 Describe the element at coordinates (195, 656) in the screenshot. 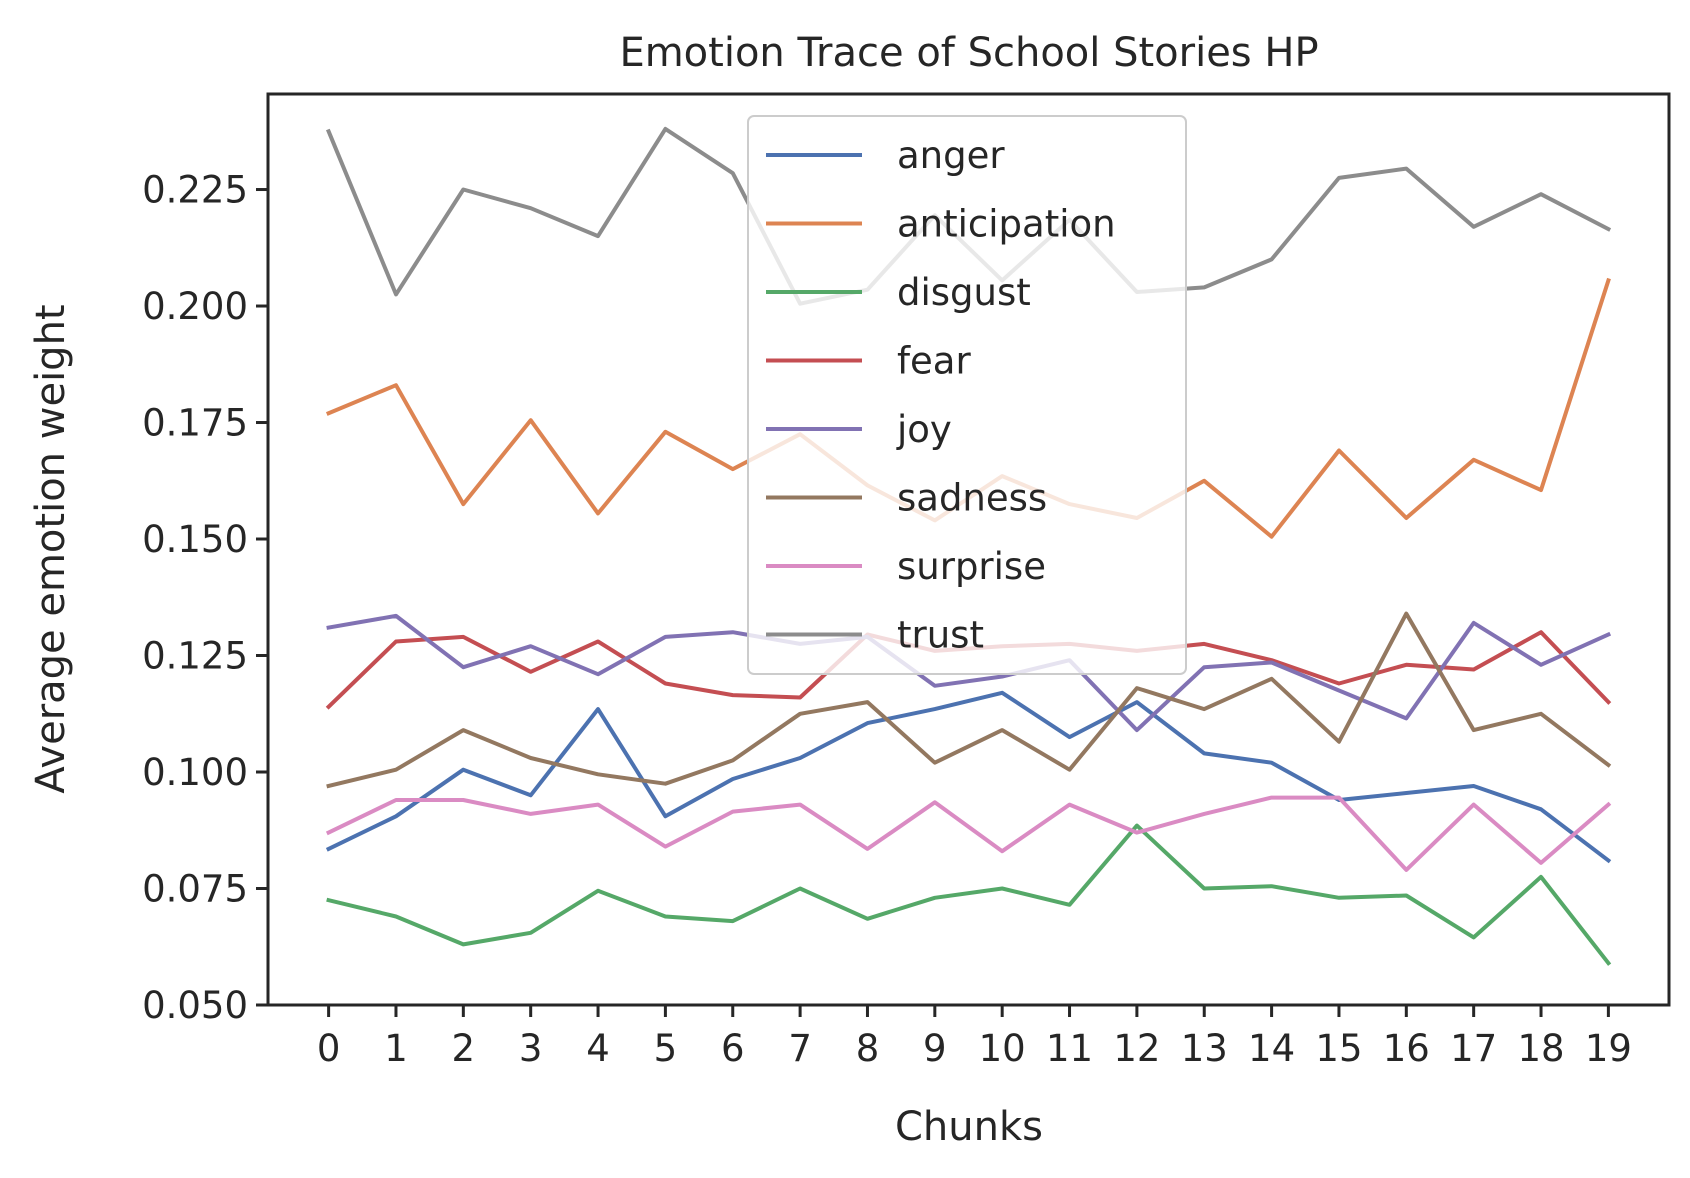

I see `y-tick-label: 0.125` at that location.